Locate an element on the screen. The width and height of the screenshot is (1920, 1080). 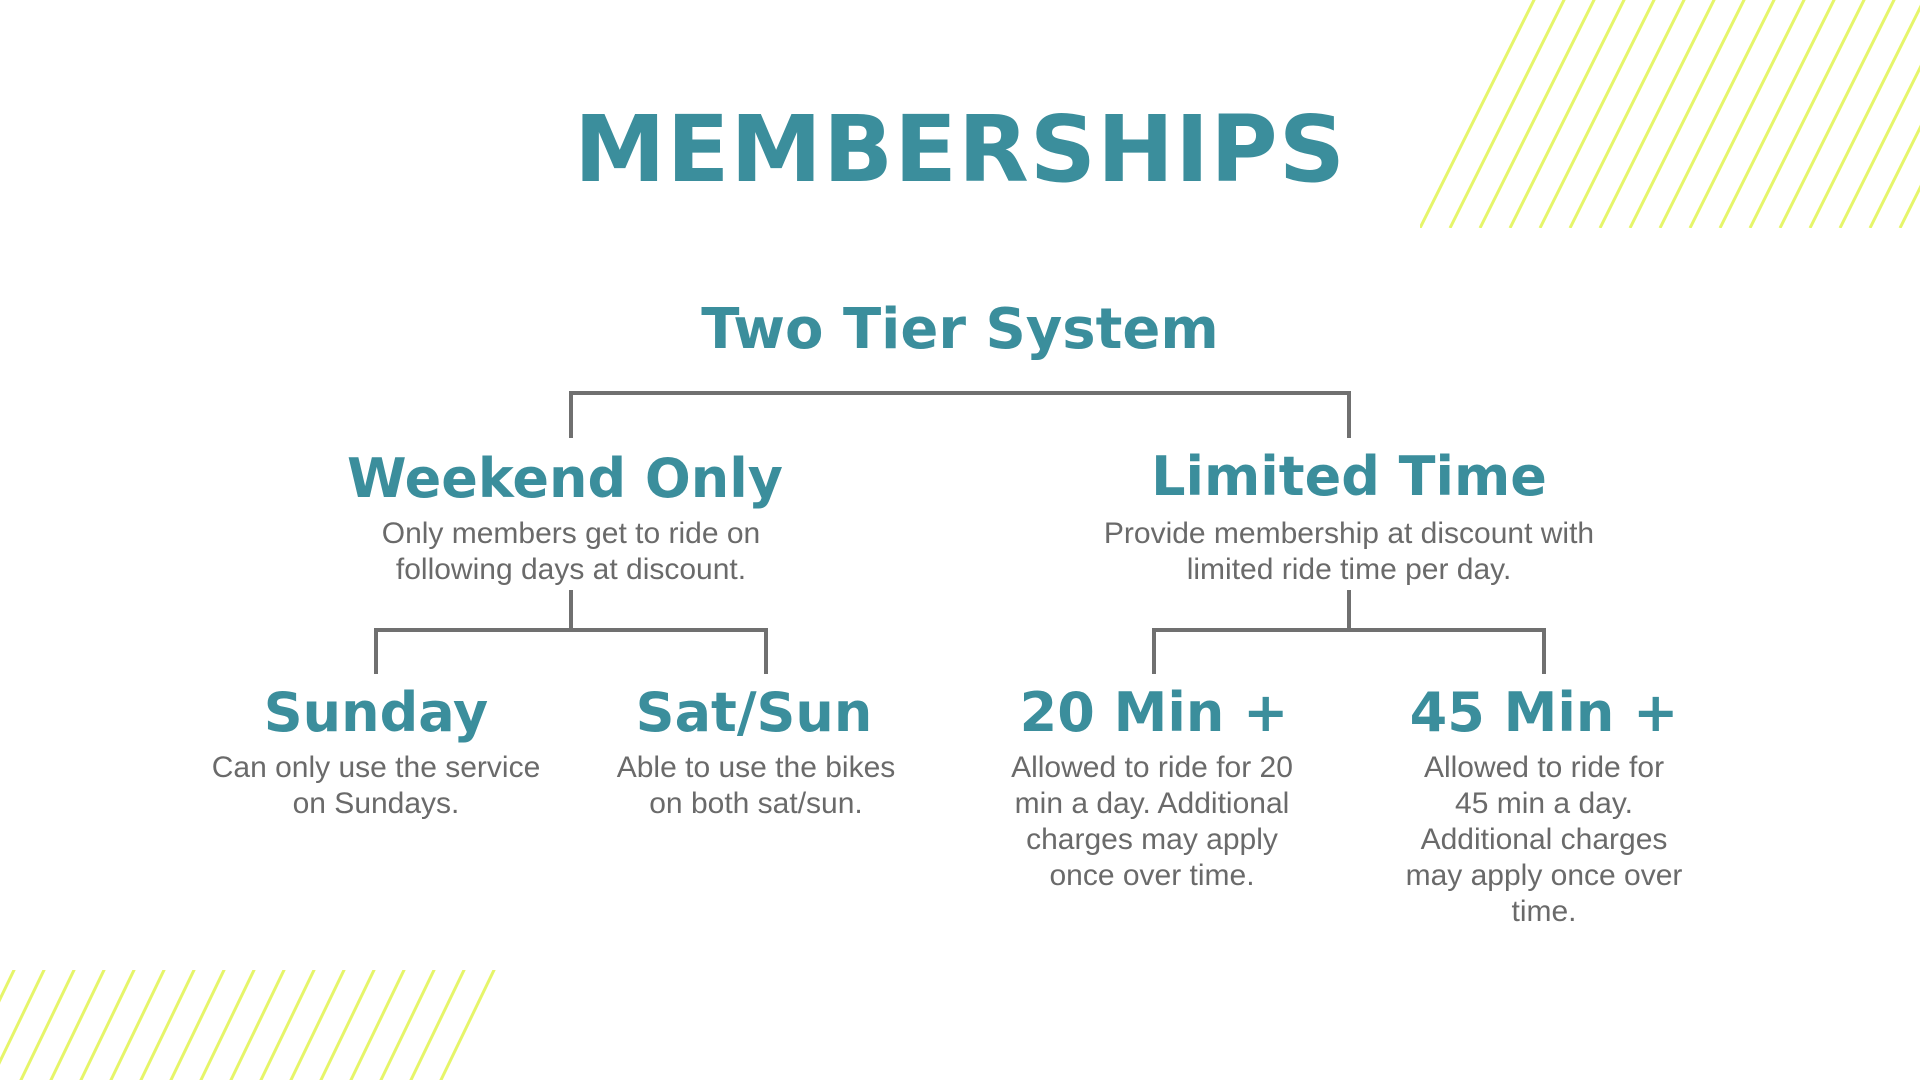
desc-line: Able to use the bikes is located at coordinates (756, 767).